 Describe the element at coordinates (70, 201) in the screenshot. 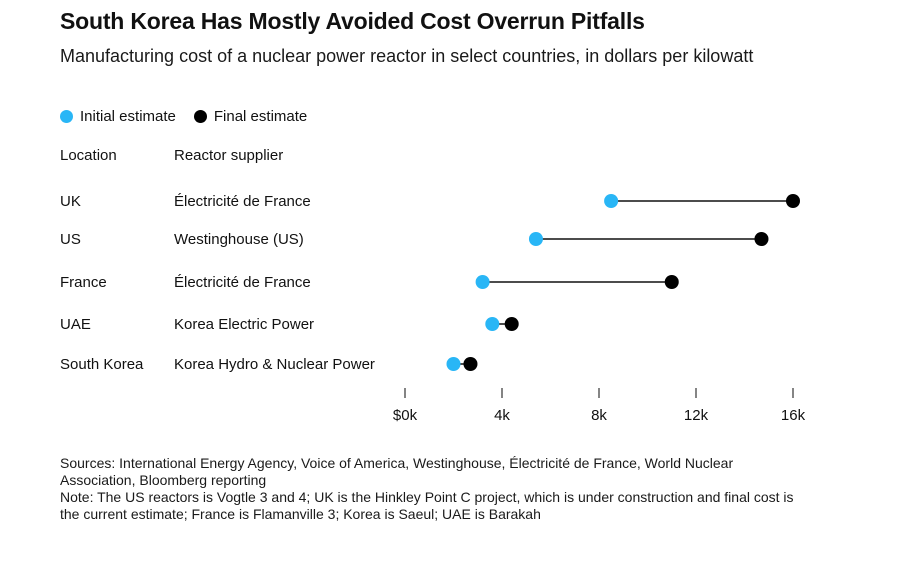

I see `row-location-uk: UK` at that location.